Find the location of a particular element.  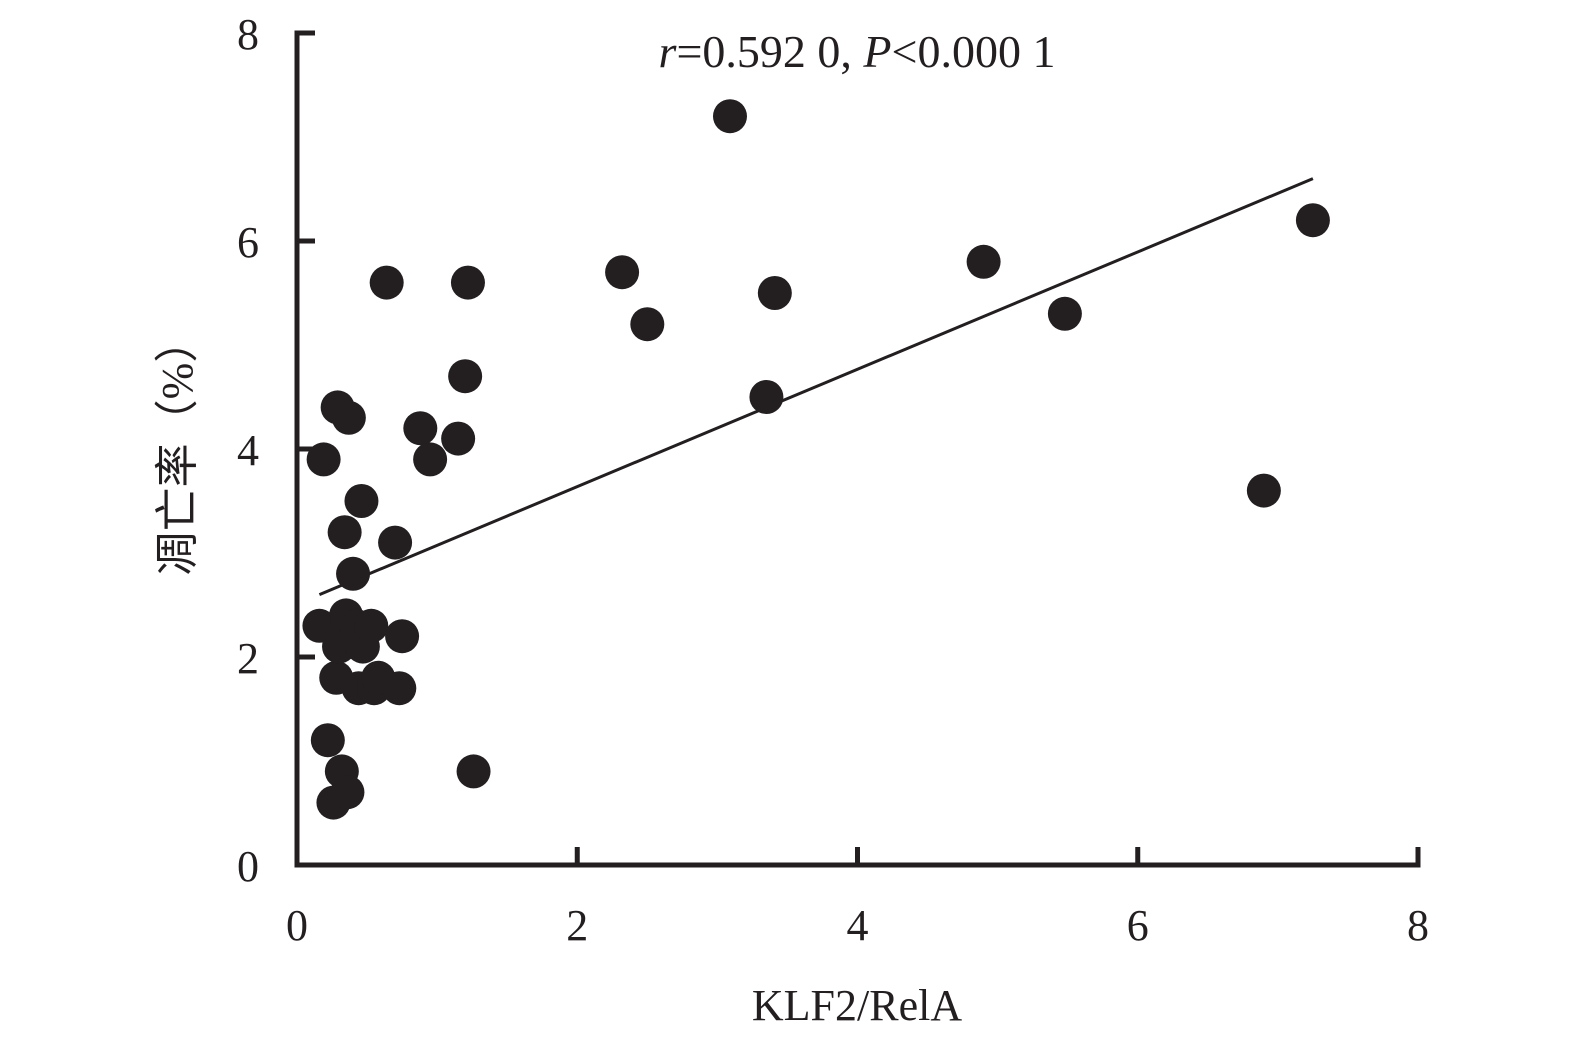

p-symbol: P is located at coordinates (876, 51).